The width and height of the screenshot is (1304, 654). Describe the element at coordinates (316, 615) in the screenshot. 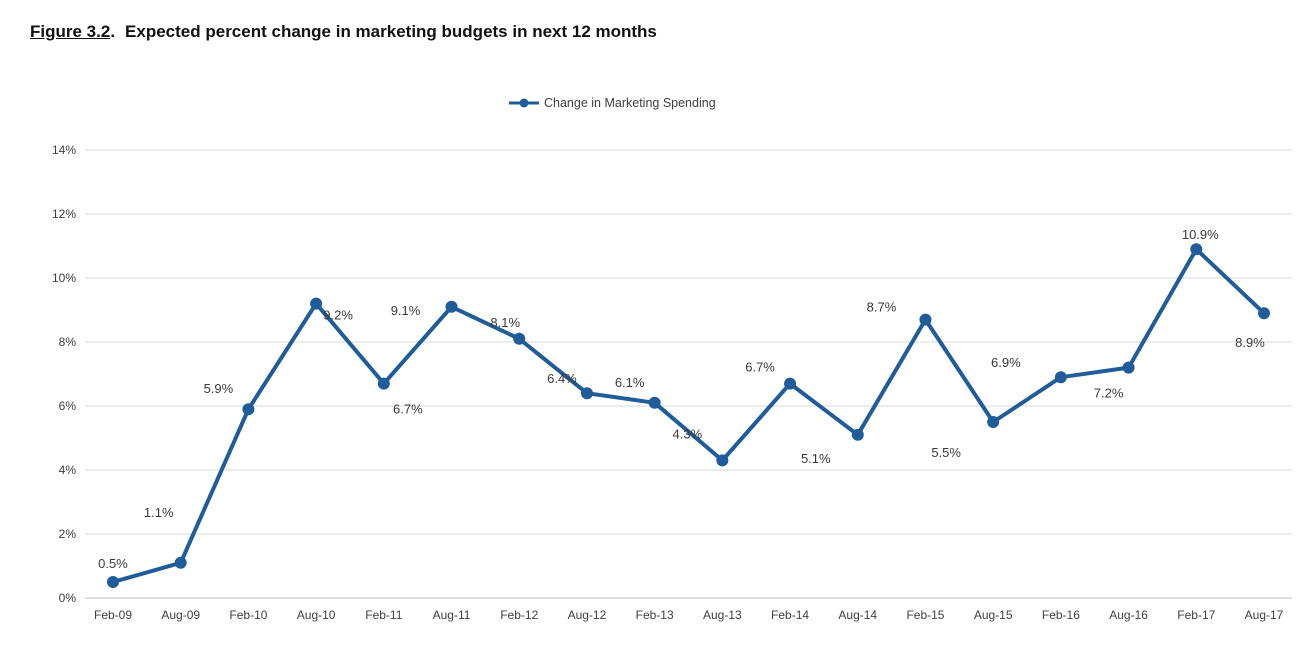

I see `x-tick-label: Aug-10` at that location.